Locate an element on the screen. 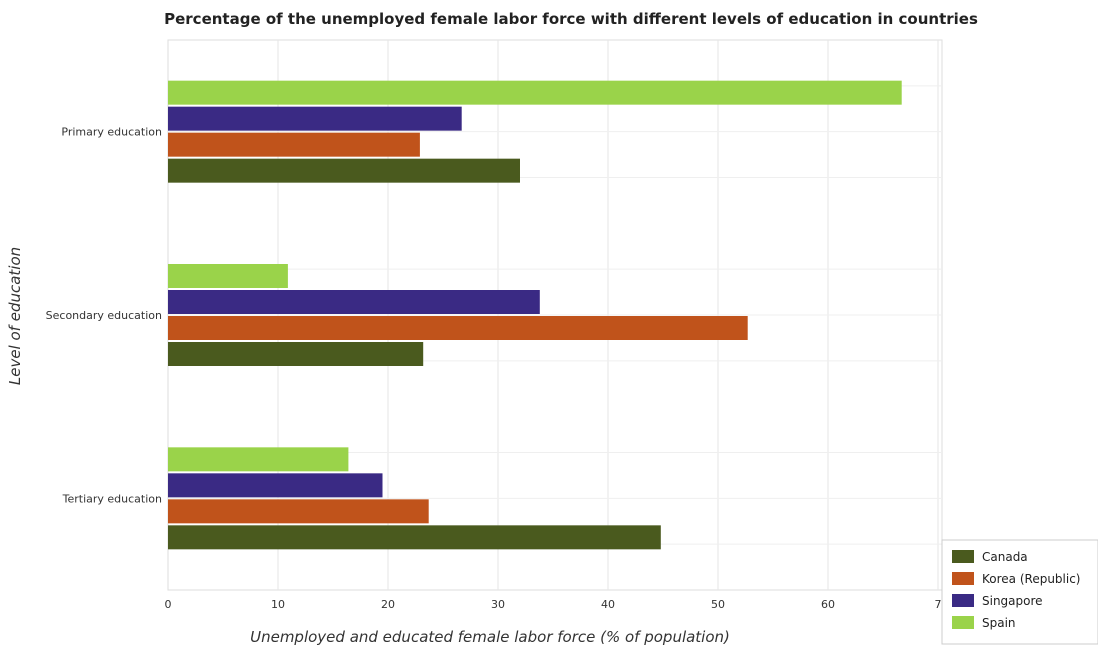  y-tick-label: Secondary education is located at coordinates (104, 315).